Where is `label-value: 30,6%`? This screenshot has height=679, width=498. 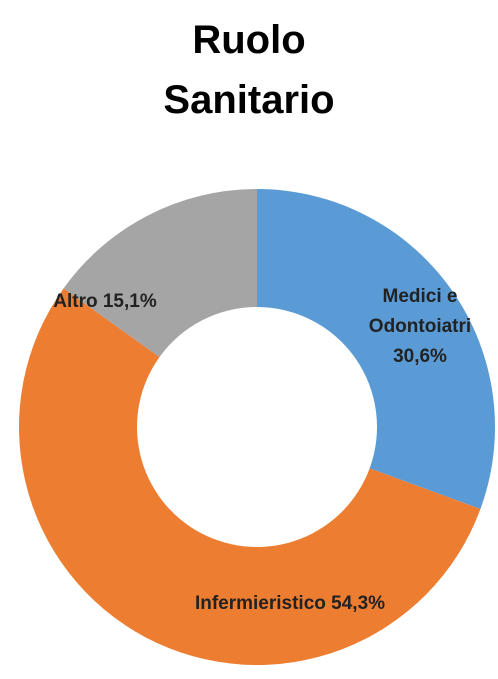 label-value: 30,6% is located at coordinates (420, 356).